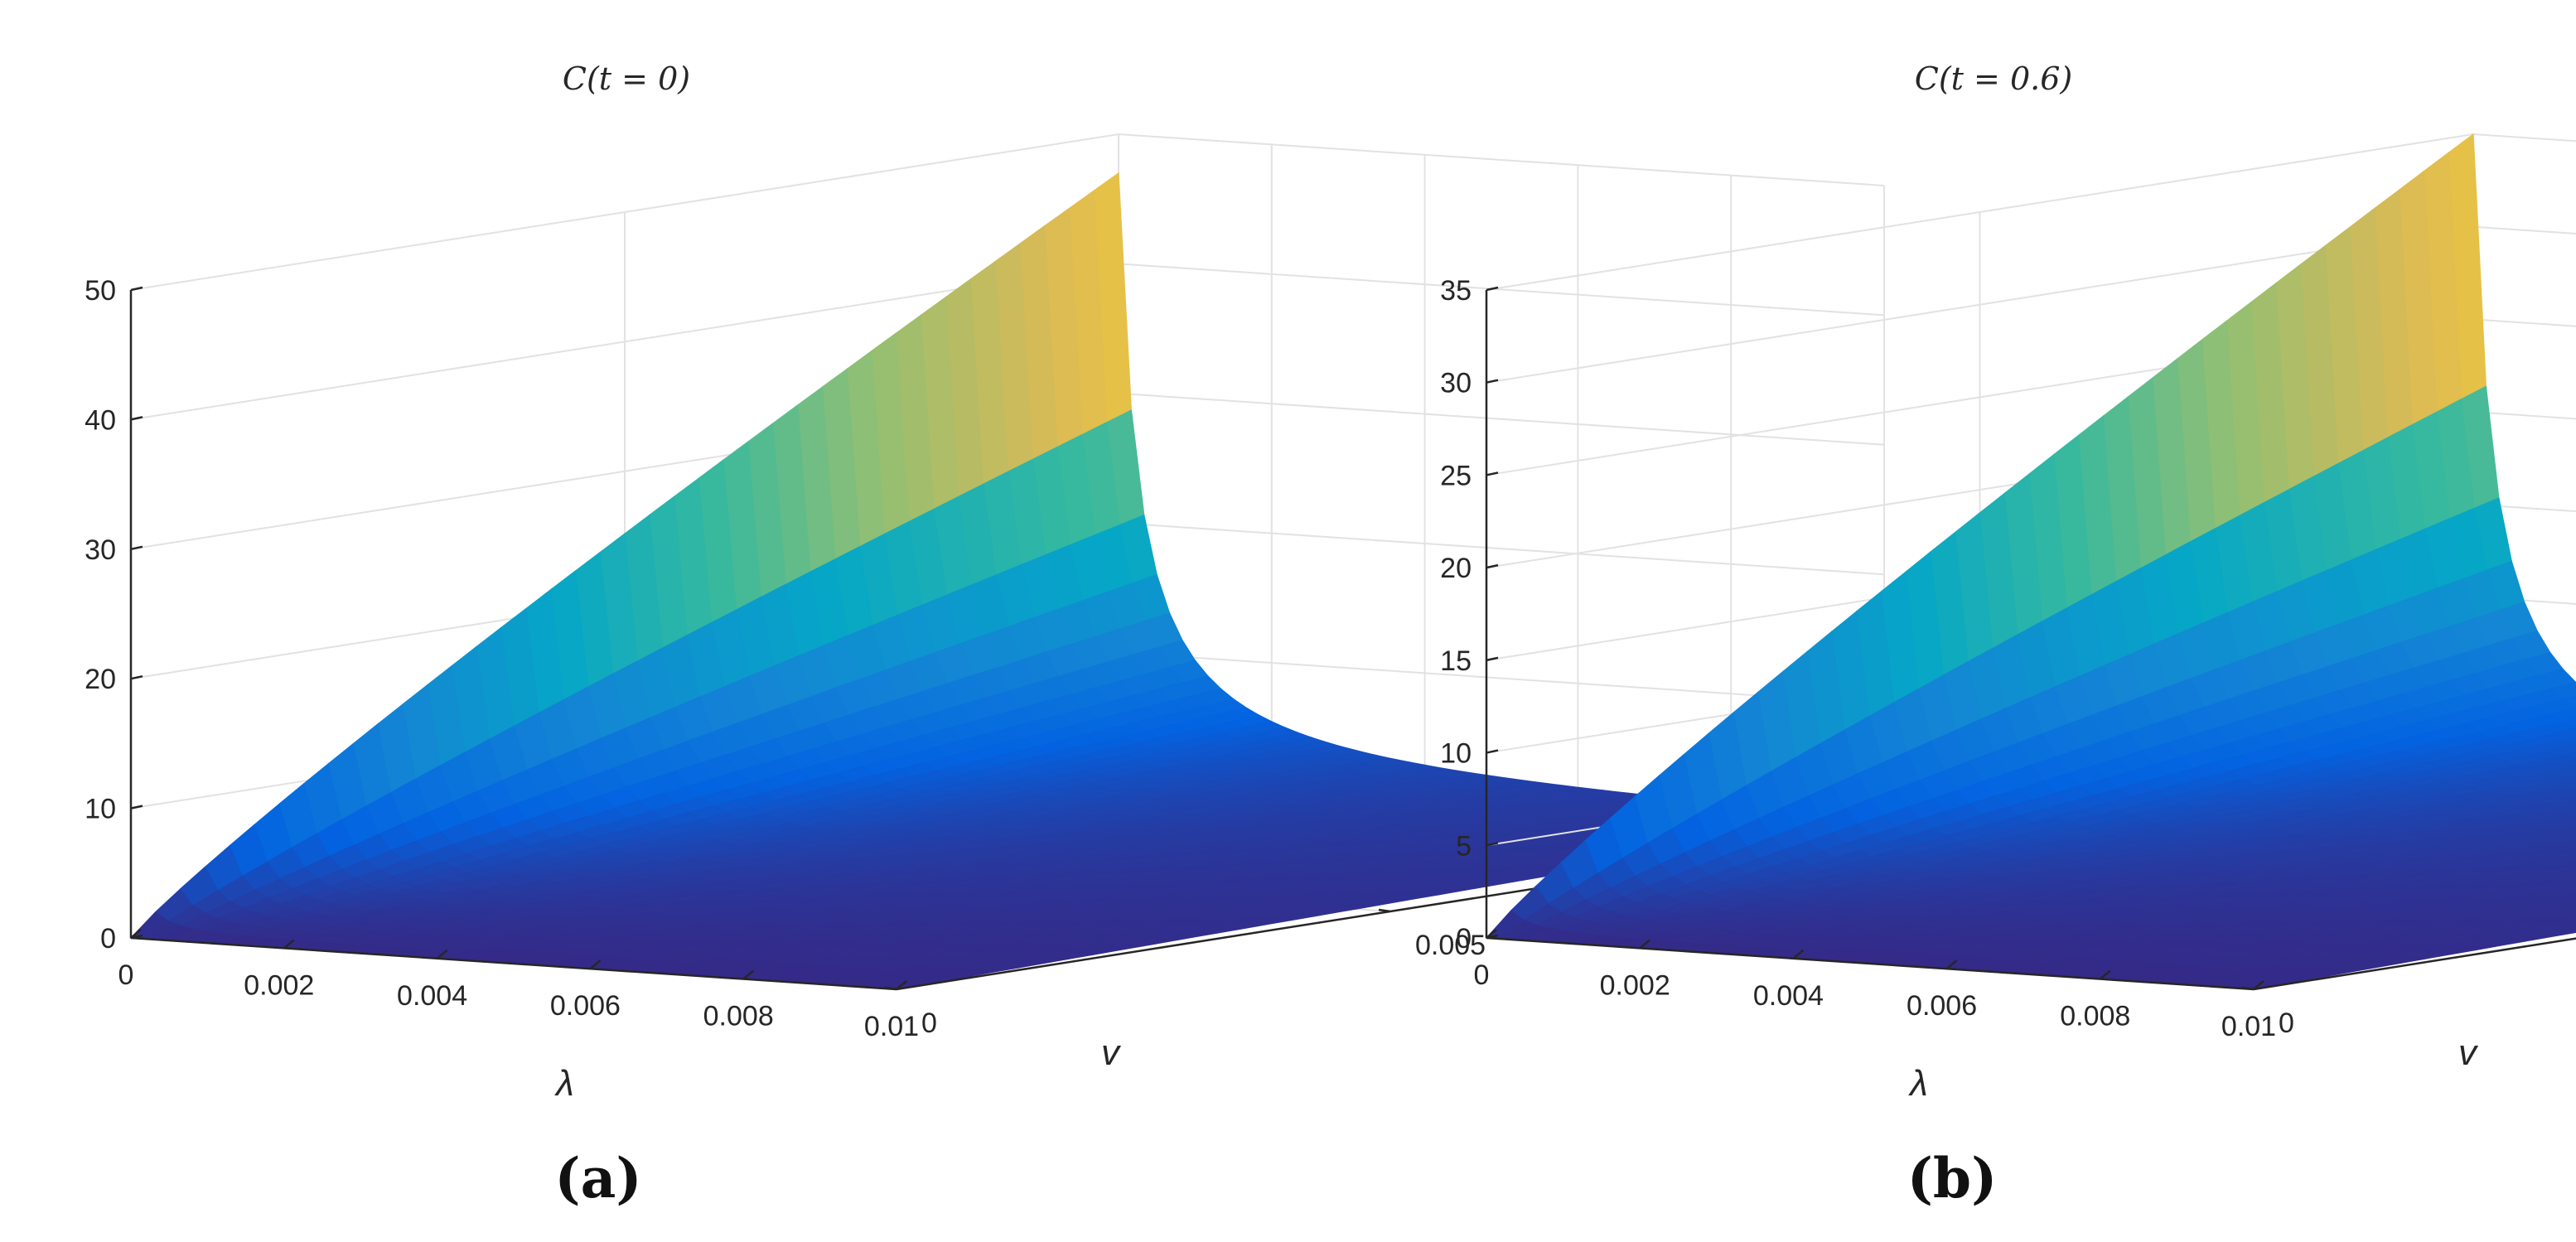  Describe the element at coordinates (2414, 964) in the screenshot. I see `panel-b-y-axis` at that location.